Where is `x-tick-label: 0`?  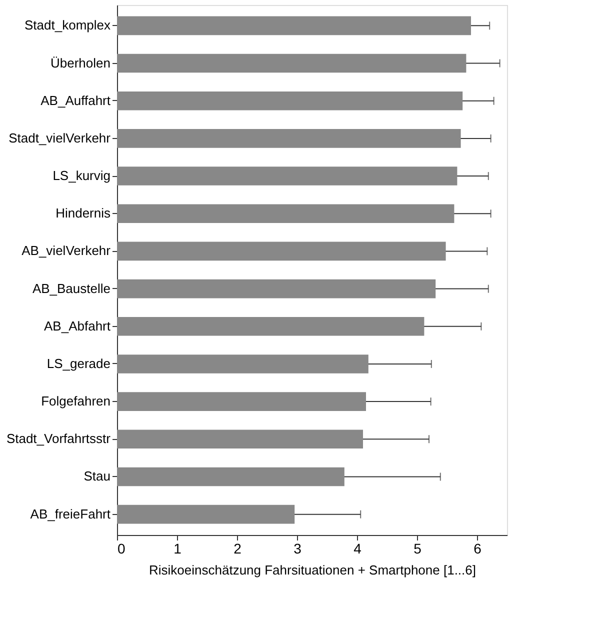
x-tick-label: 0 is located at coordinates (122, 548).